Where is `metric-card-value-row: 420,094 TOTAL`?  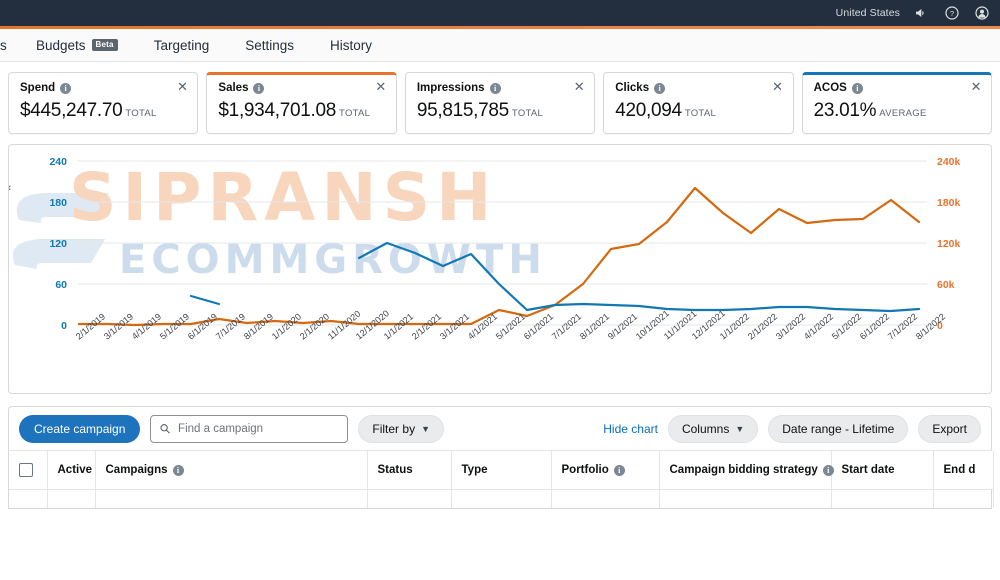 metric-card-value-row: 420,094 TOTAL is located at coordinates (698, 111).